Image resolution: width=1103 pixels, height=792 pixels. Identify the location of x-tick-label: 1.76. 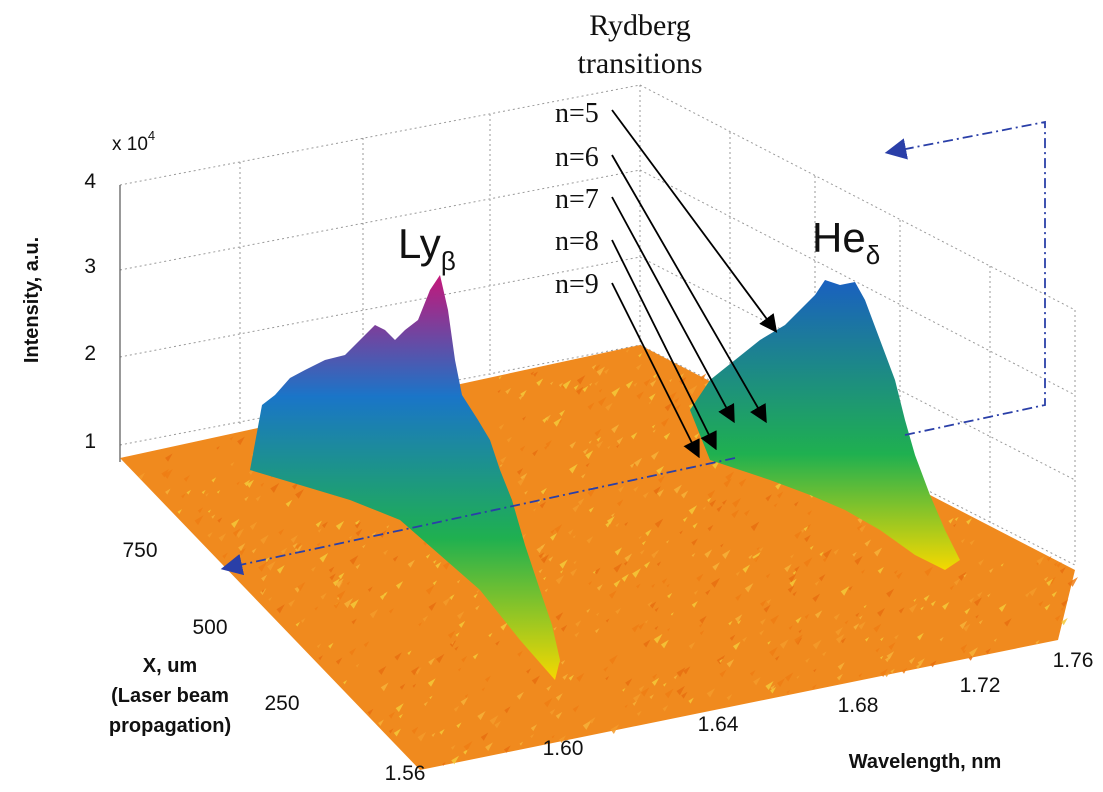
(1073, 660).